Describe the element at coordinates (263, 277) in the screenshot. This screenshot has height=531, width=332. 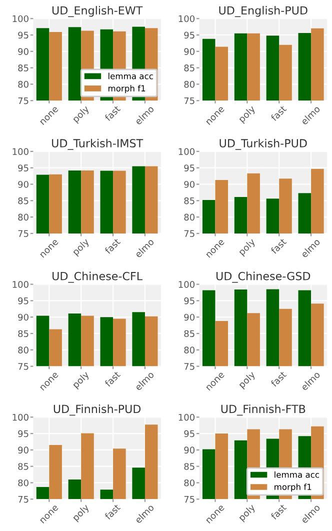
I see `chart-title: UD_Chinese-GSD` at that location.